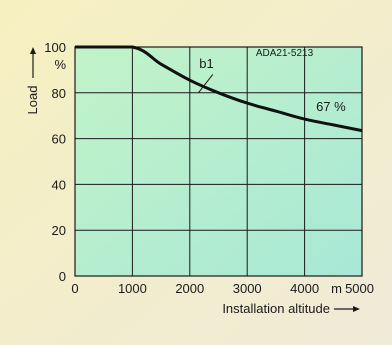 The height and width of the screenshot is (345, 392). Describe the element at coordinates (59, 93) in the screenshot. I see `y-tick-label-4: 80` at that location.